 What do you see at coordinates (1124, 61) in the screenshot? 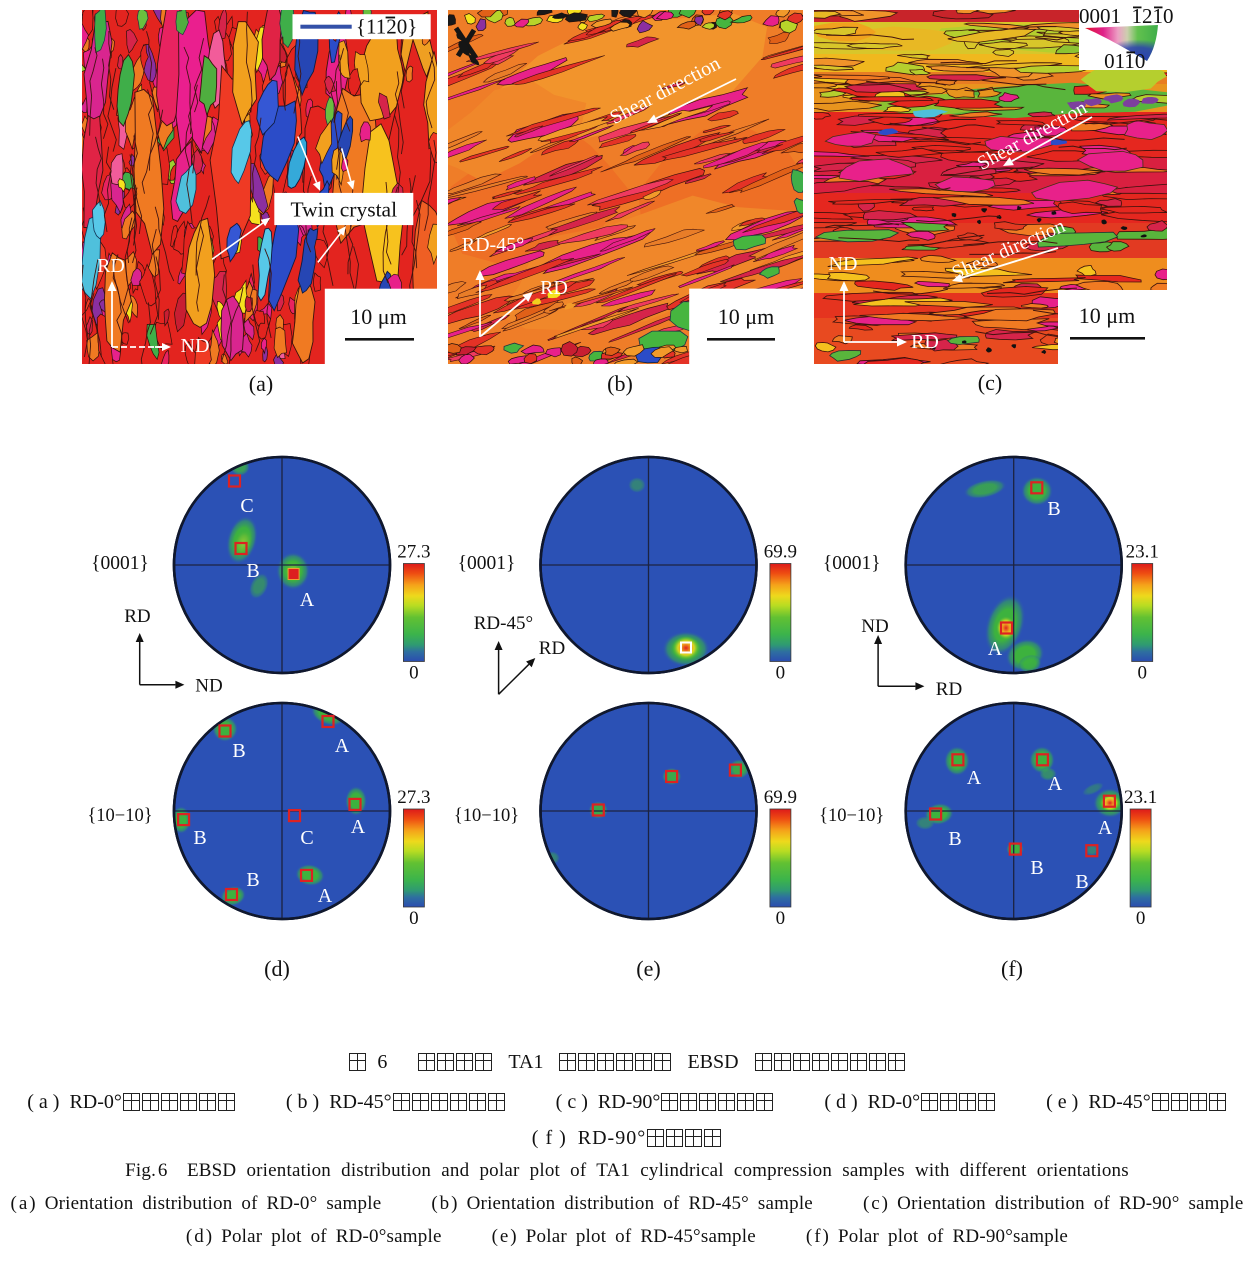
I see `svg-text: 0110` at bounding box center [1124, 61].